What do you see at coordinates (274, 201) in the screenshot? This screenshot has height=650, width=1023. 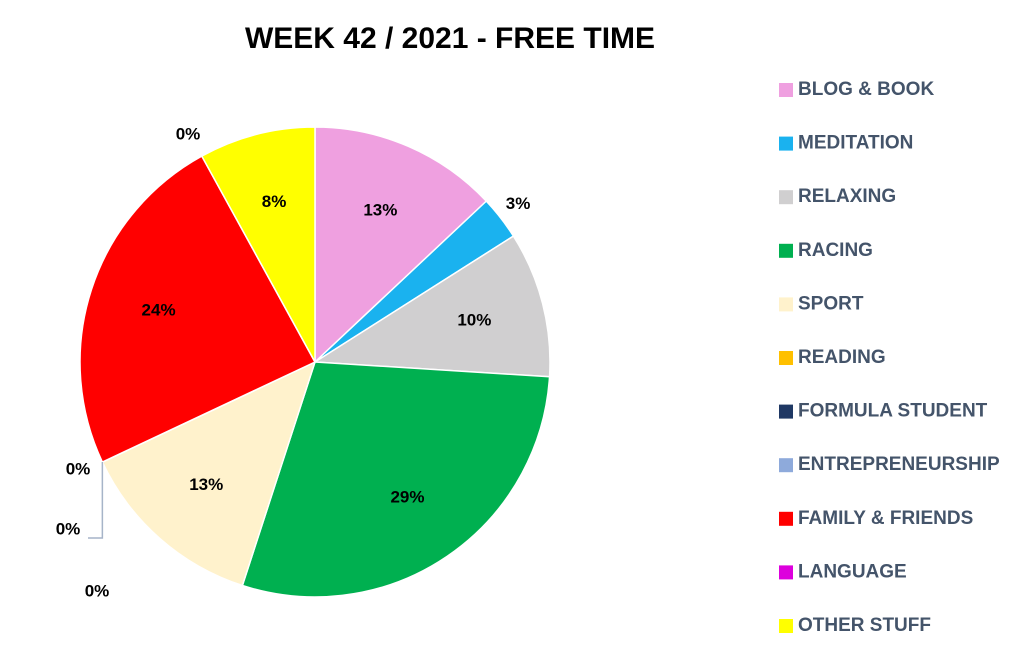 I see `data-label: 8%` at bounding box center [274, 201].